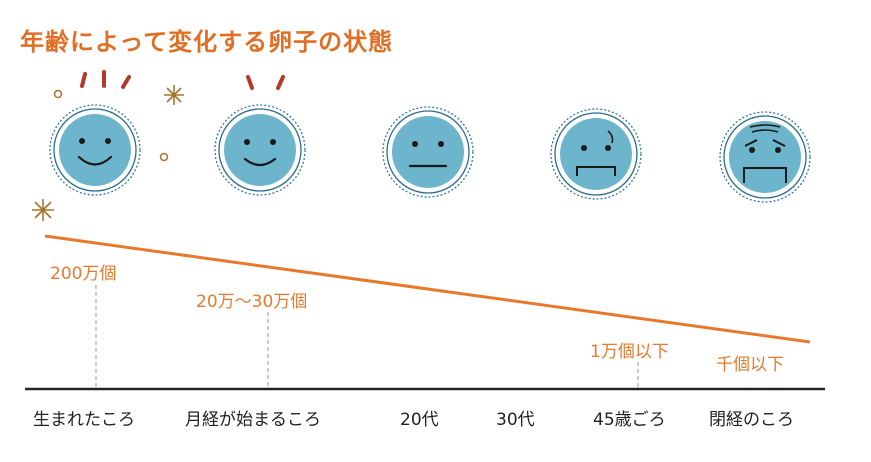  What do you see at coordinates (428, 152) in the screenshot?
I see `face-20s-30s` at bounding box center [428, 152].